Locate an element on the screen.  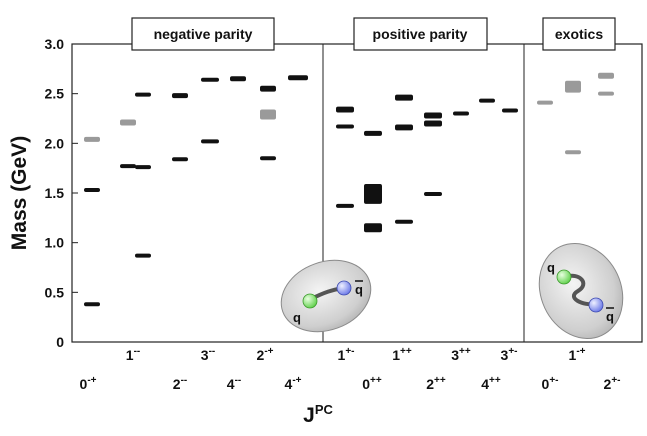
svg-text: exotics is located at coordinates (579, 34).